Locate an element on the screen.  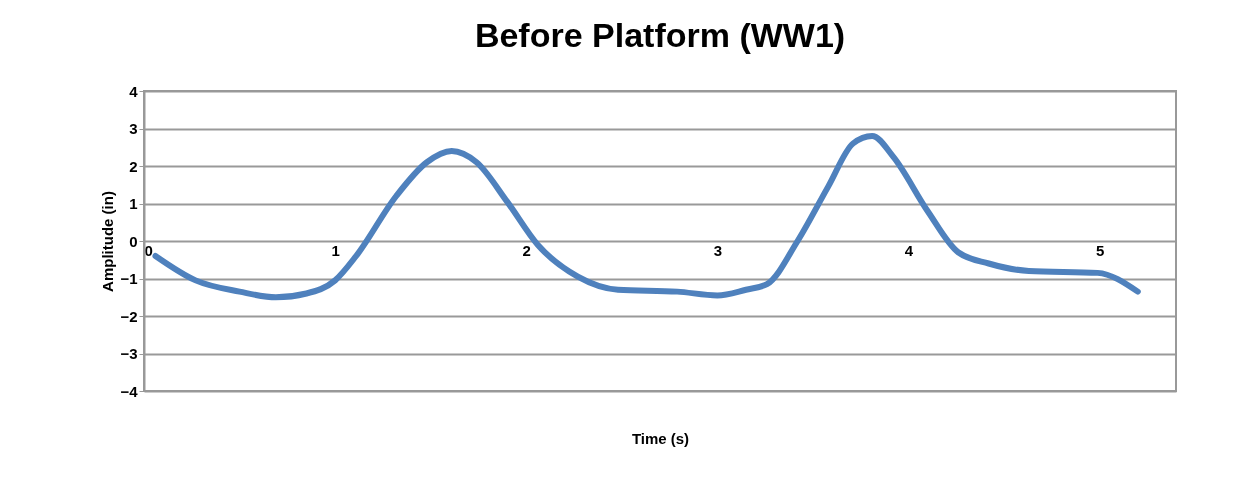
y-tick-label: 4 is located at coordinates (134, 91).